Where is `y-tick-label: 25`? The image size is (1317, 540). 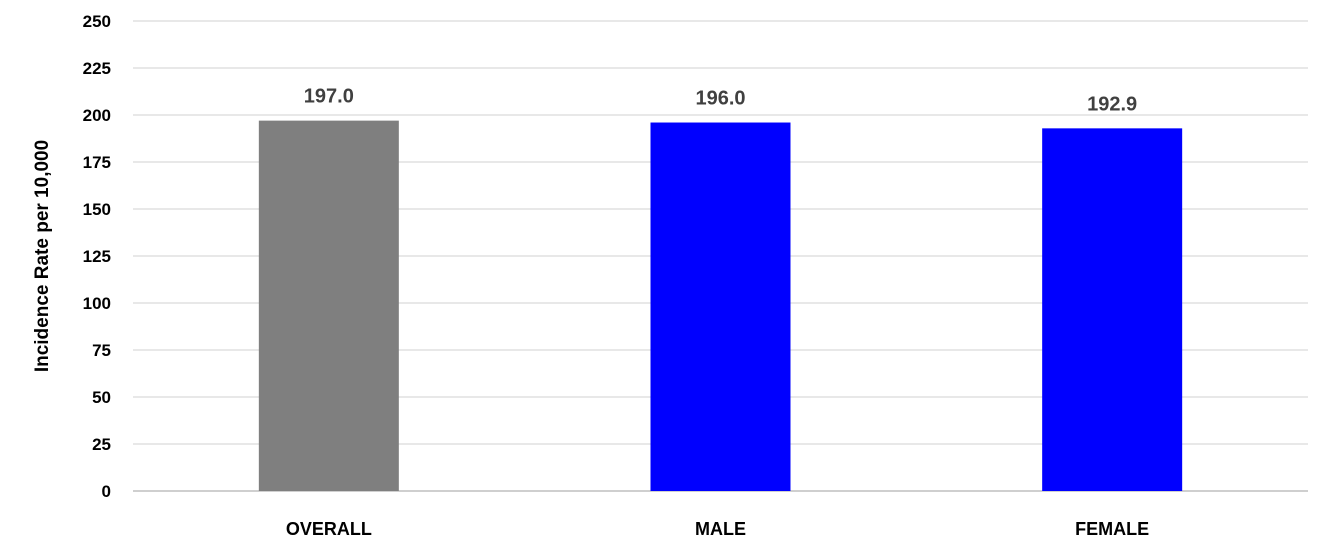 y-tick-label: 25 is located at coordinates (101, 444).